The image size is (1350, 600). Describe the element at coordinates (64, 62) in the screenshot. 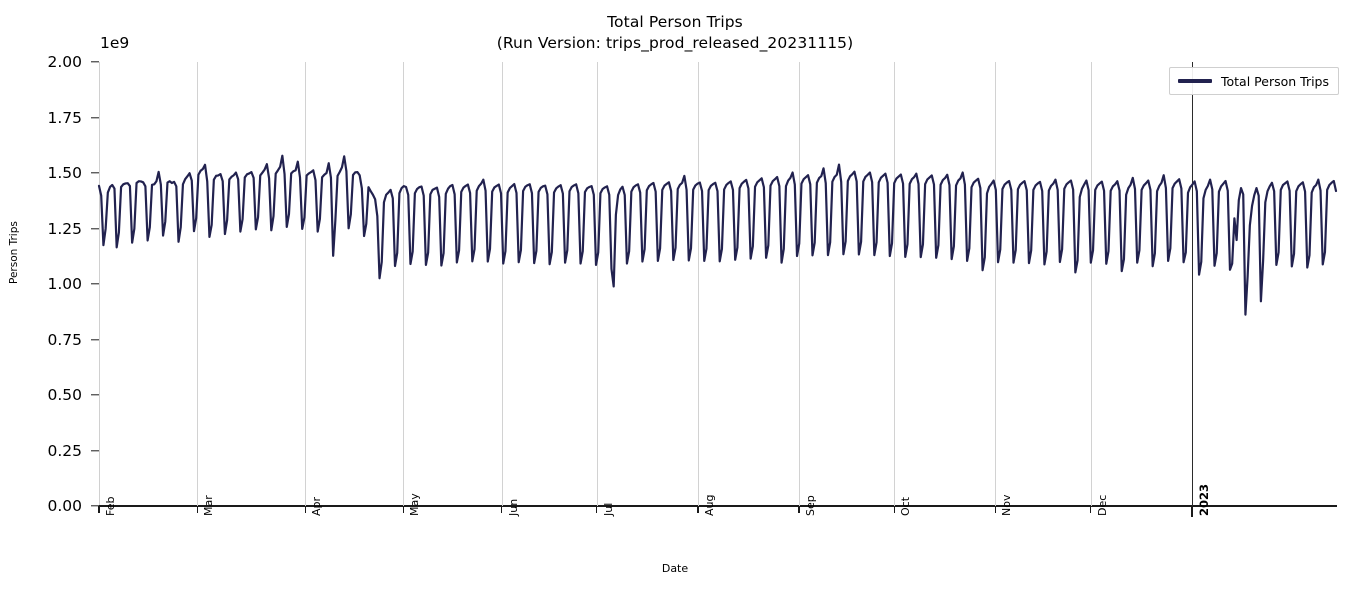

I see `y-tick-label: 2.00` at that location.